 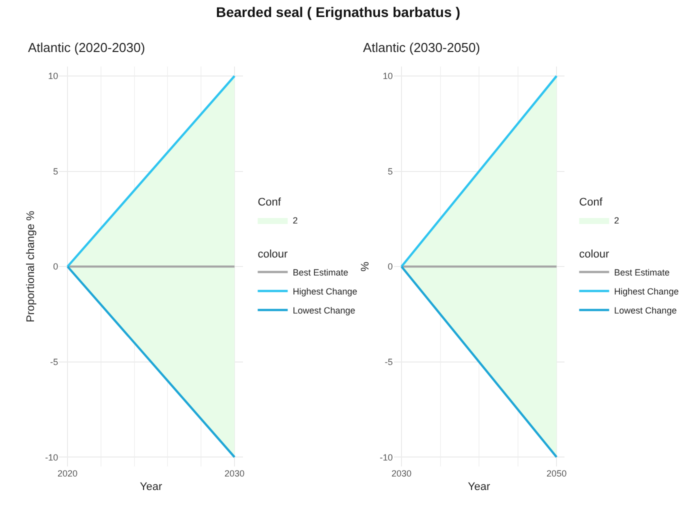 What do you see at coordinates (87, 47) in the screenshot?
I see `chart-title: Atlantic (2020-2030)` at bounding box center [87, 47].